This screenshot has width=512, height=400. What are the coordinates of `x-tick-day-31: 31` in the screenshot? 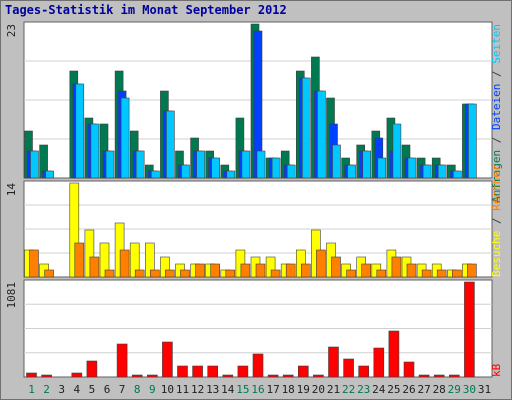 It's located at (484, 389).